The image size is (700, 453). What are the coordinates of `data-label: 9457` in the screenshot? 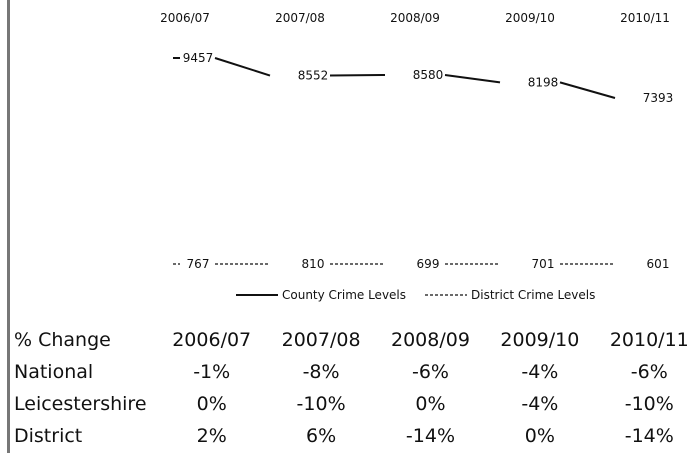 It's located at (198, 58).